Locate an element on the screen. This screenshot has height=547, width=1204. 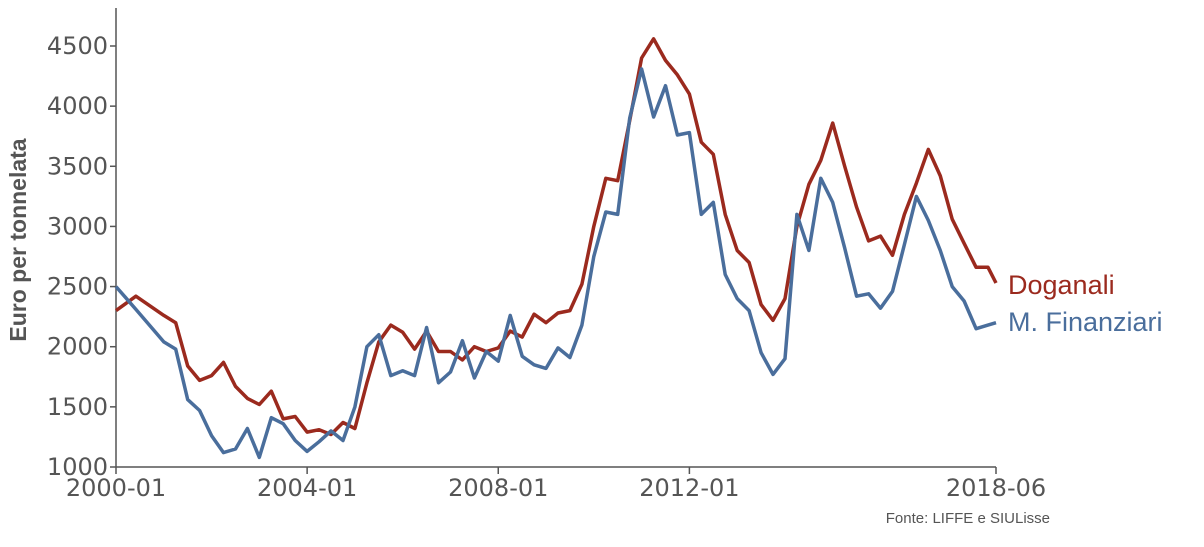
x-tick-label: 2018-06 is located at coordinates (996, 488).